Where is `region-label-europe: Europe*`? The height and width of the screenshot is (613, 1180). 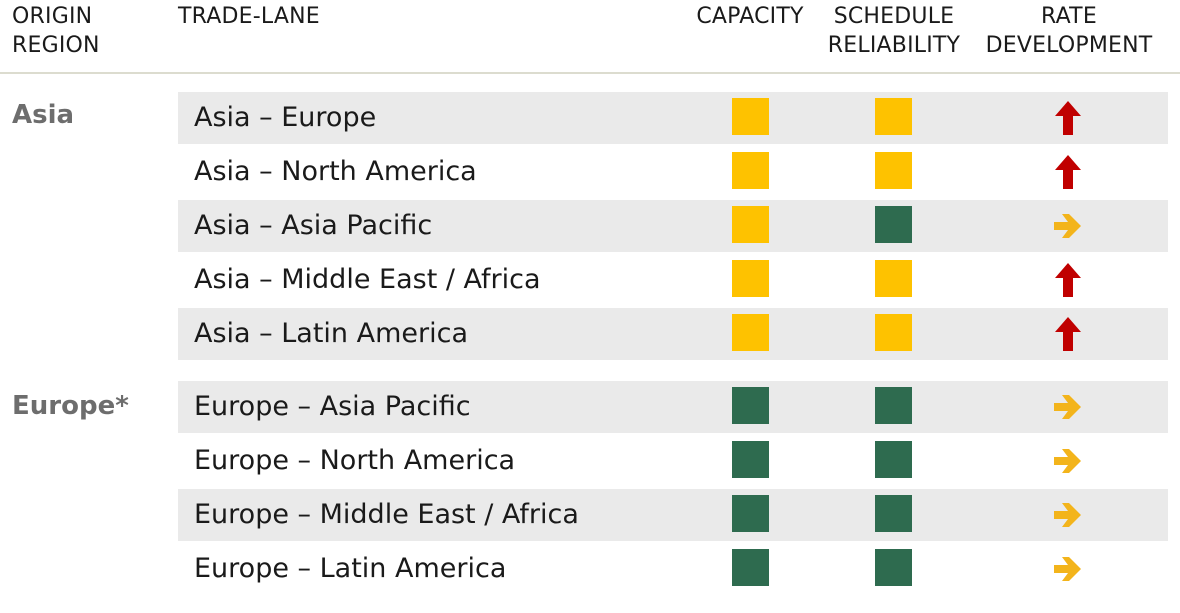
region-label-europe: Europe* is located at coordinates (70, 406).